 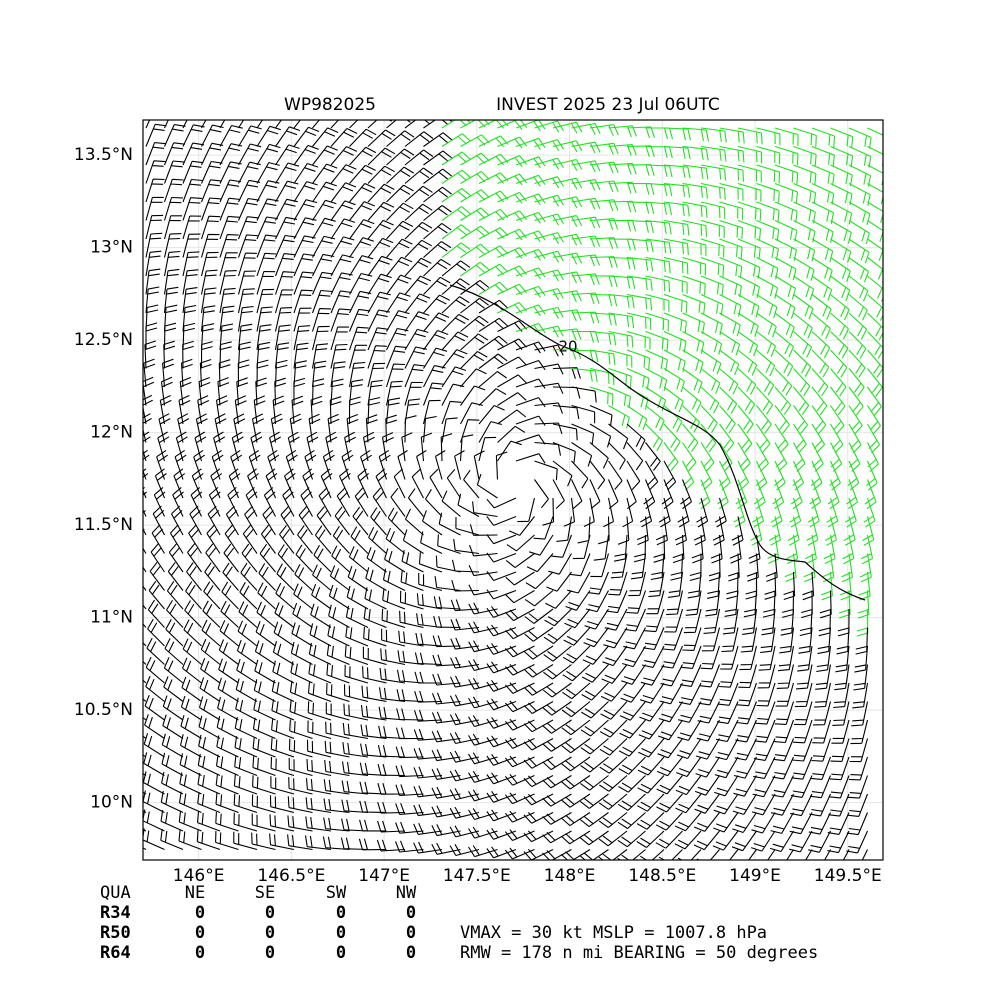 What do you see at coordinates (639, 953) in the screenshot?
I see `info-line: RMW = 178 n mi BEARING = 50 degrees` at bounding box center [639, 953].